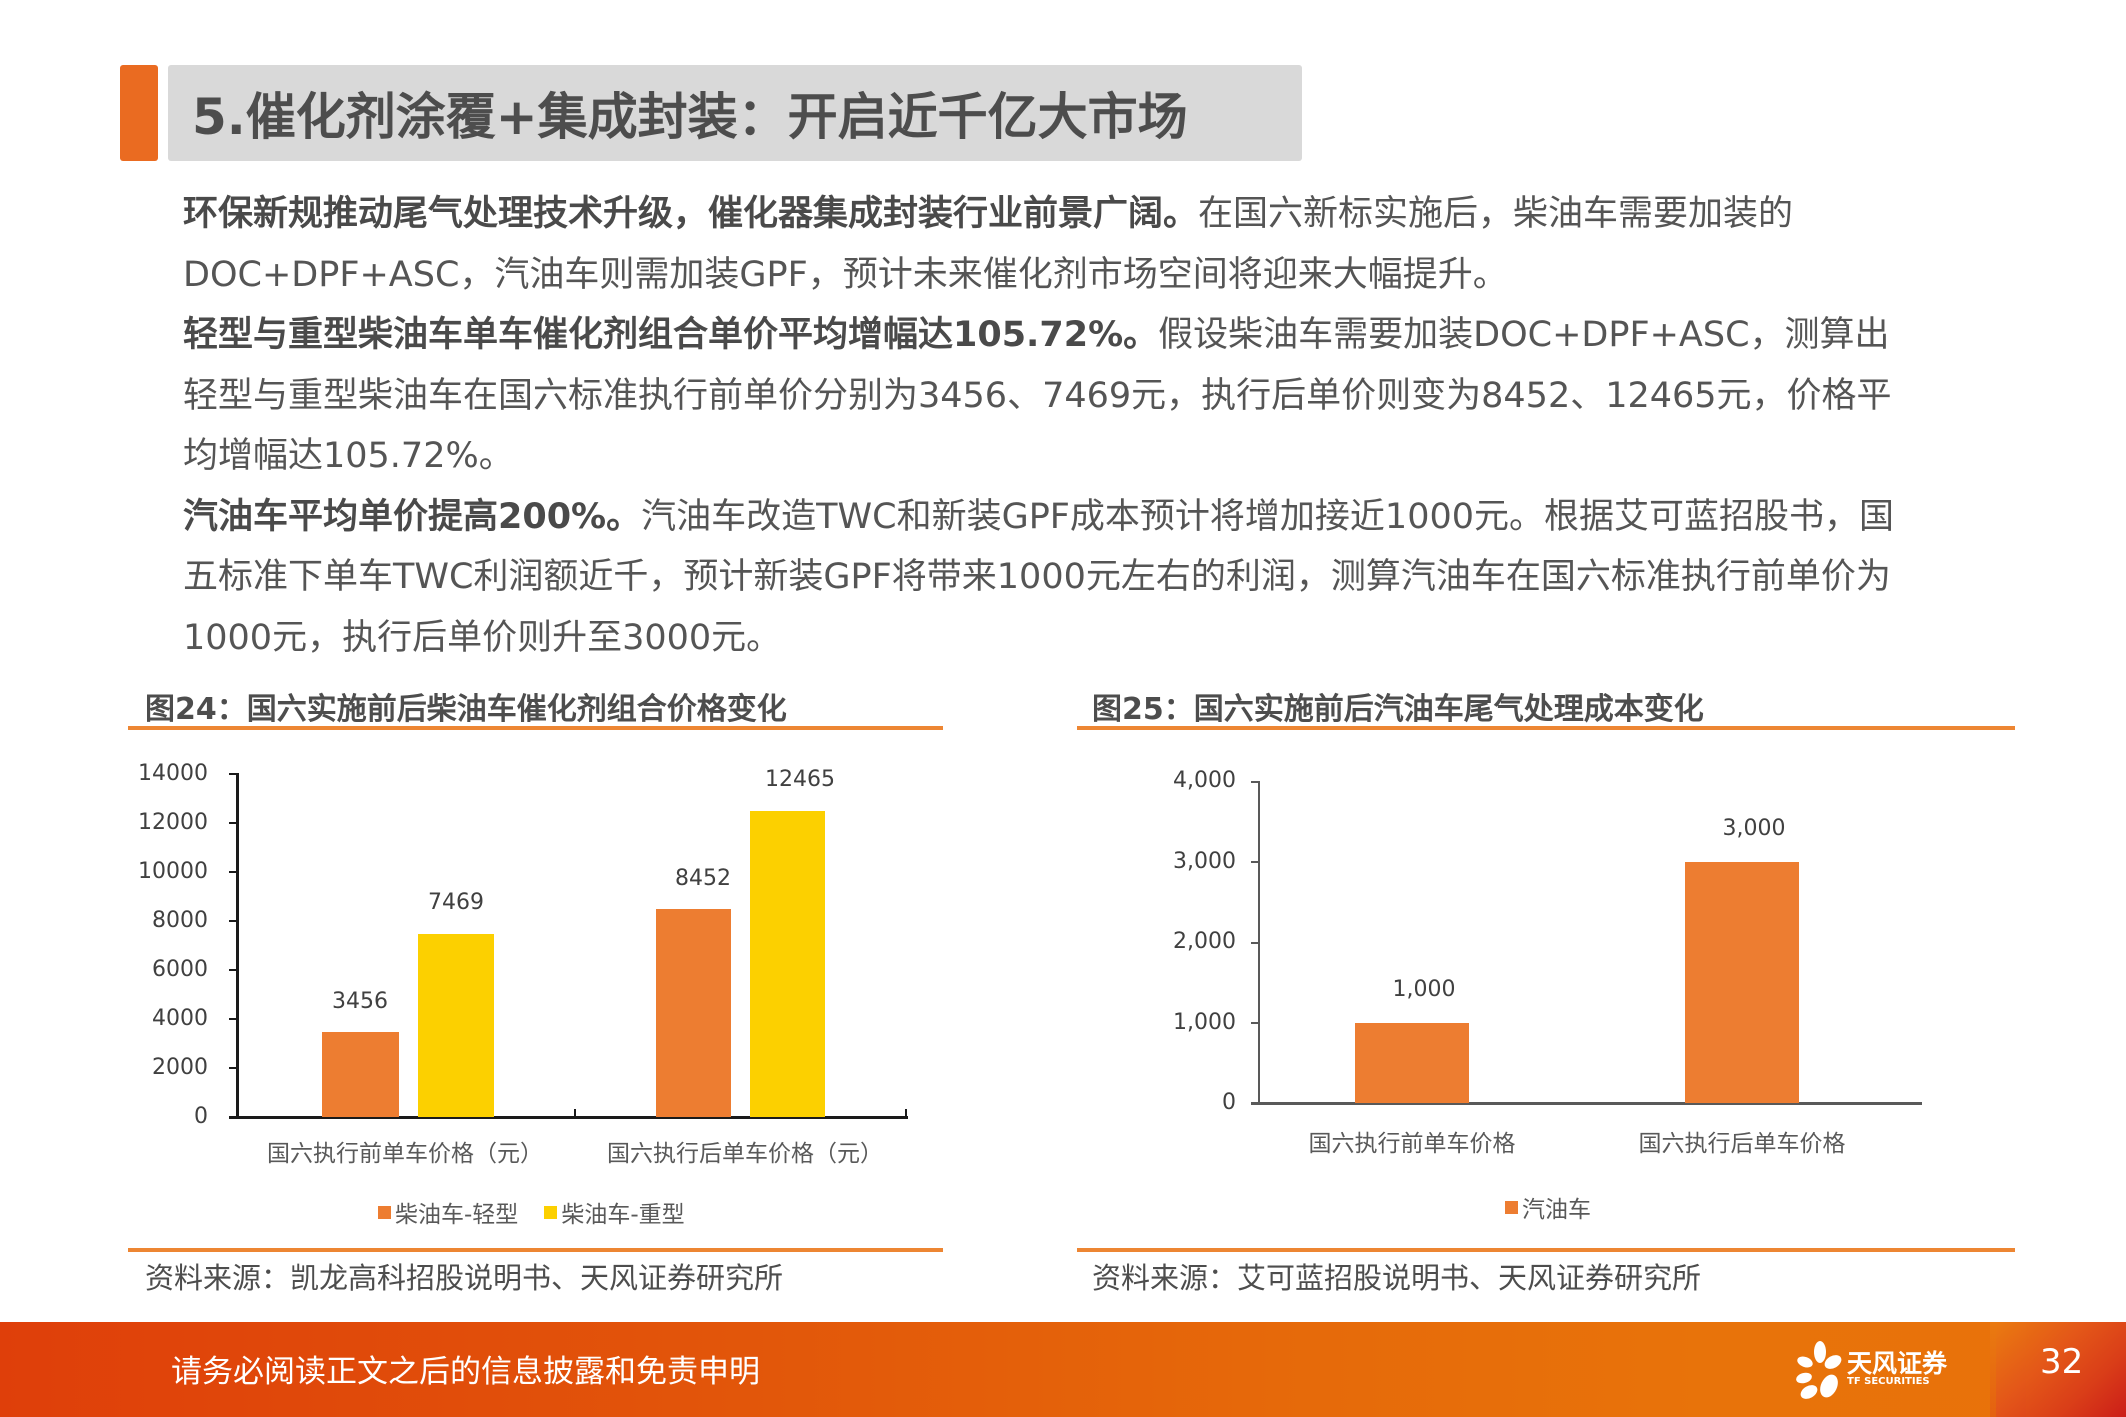  What do you see at coordinates (457, 1215) in the screenshot?
I see `legend-label: 柴油车-轻型` at bounding box center [457, 1215].